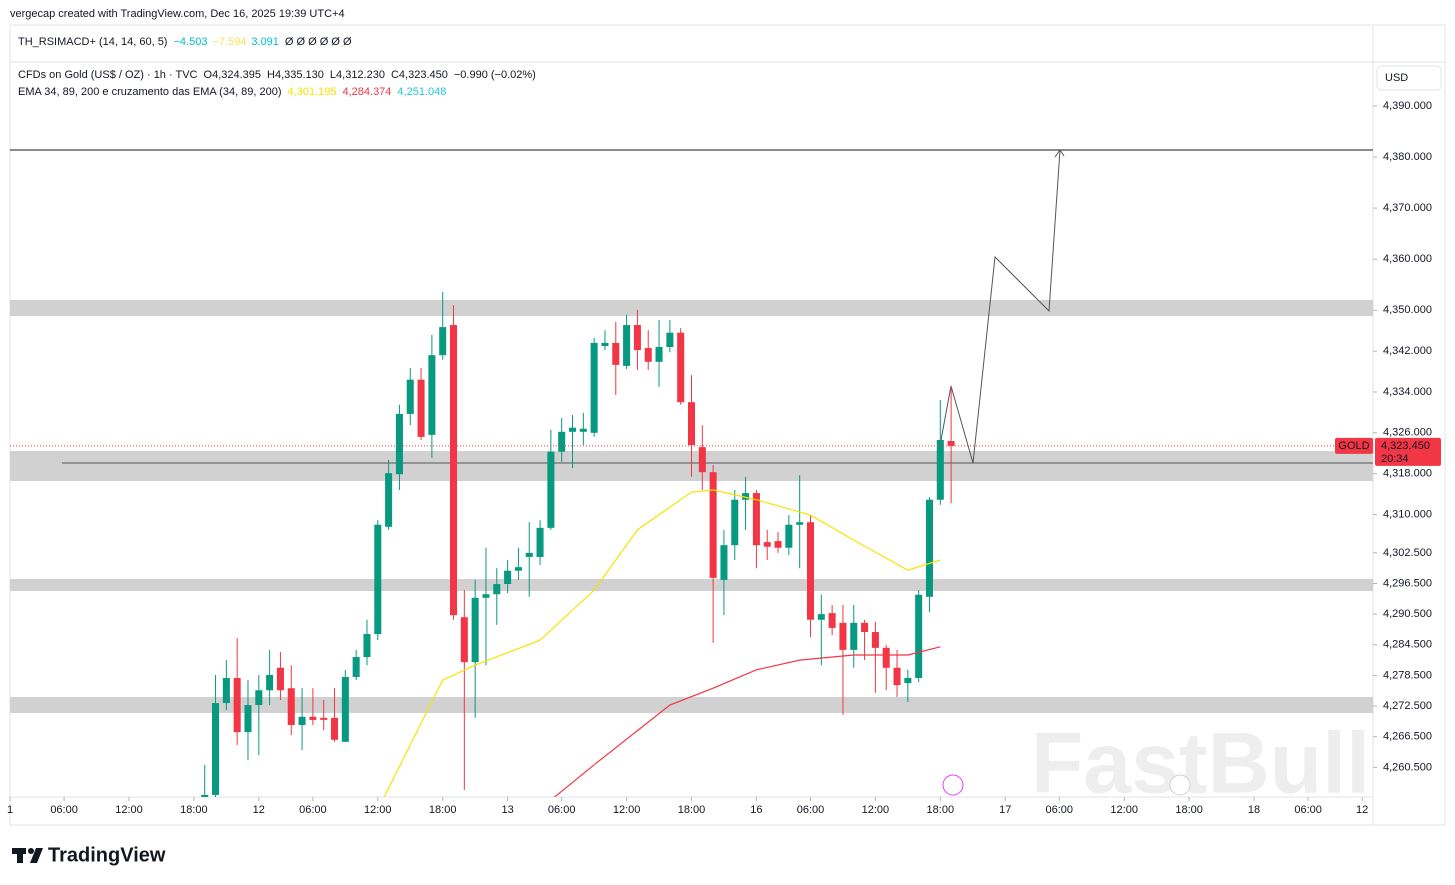 The height and width of the screenshot is (885, 1455). Describe the element at coordinates (495, 75) in the screenshot. I see `change: −0.990 (−0.02%)` at that location.